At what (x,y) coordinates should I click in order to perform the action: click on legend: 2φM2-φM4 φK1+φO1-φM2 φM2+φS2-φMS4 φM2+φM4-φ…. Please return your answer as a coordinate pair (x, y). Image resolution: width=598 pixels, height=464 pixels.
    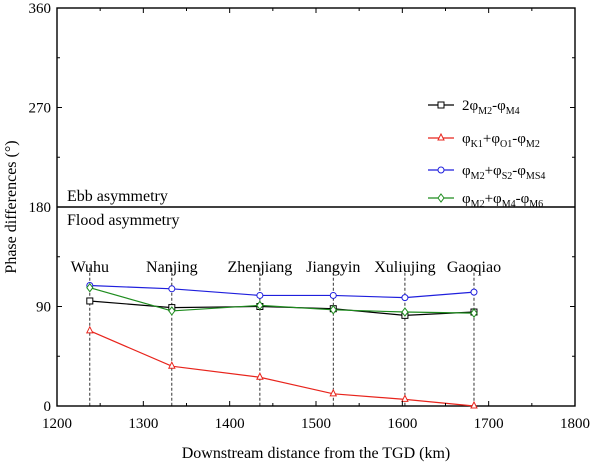
    Looking at the image, I should click on (486, 154).